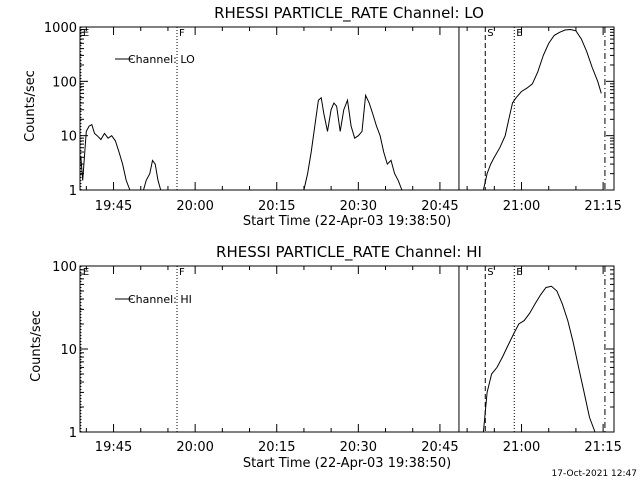 The width and height of the screenshot is (640, 480). Describe the element at coordinates (602, 206) in the screenshot. I see `lo-x-tick-label-6: 21:15` at that location.